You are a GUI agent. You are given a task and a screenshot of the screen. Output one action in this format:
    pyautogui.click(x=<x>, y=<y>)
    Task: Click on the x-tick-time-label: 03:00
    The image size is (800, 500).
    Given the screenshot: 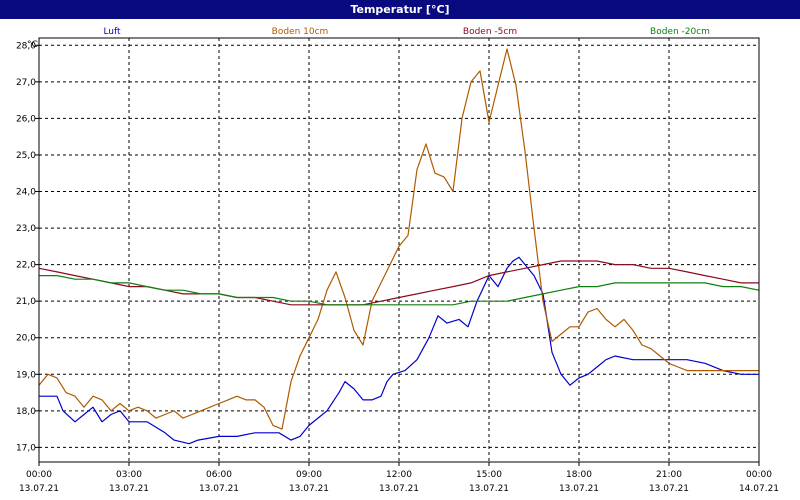 What is the action you would take?
    pyautogui.click(x=129, y=475)
    